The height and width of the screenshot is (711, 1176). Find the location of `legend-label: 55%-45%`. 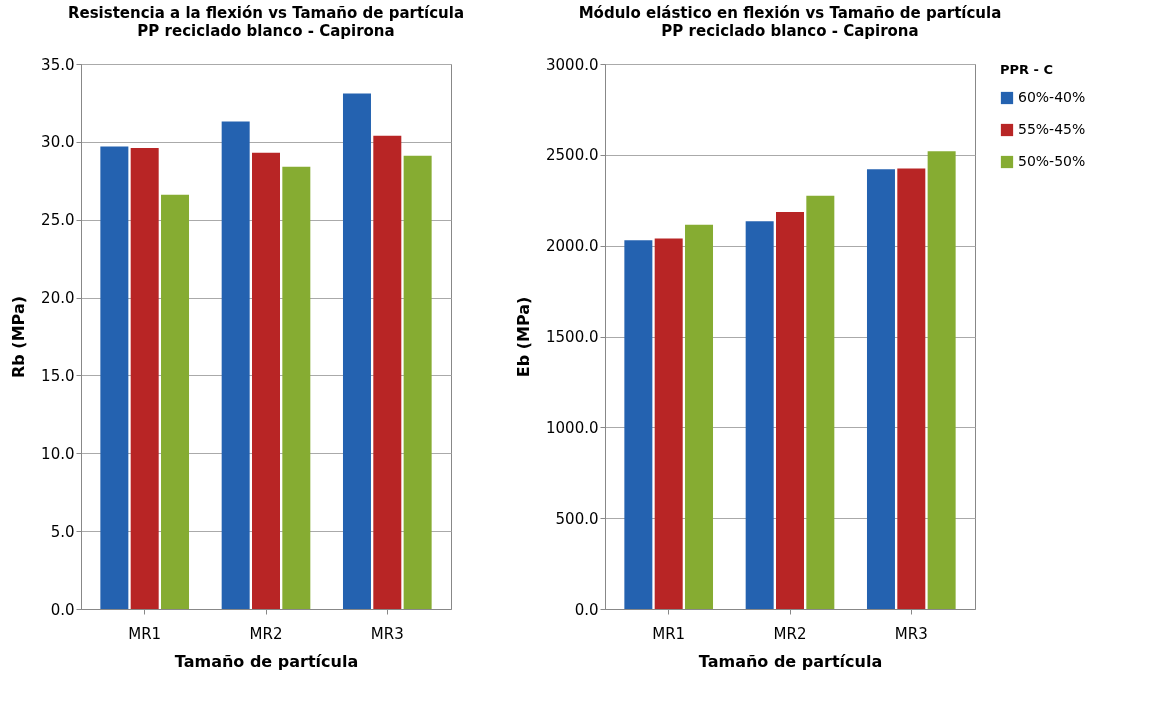

legend-label: 55%-45% is located at coordinates (1052, 129).